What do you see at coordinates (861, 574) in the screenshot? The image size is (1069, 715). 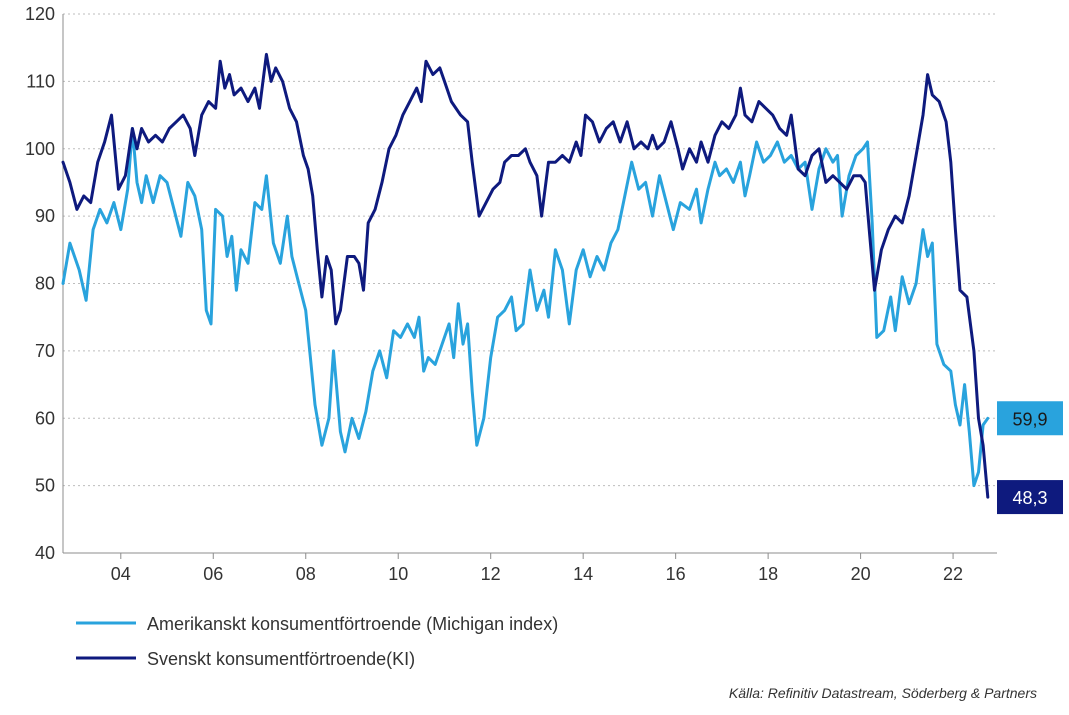 I see `x-tick-label: 20` at bounding box center [861, 574].